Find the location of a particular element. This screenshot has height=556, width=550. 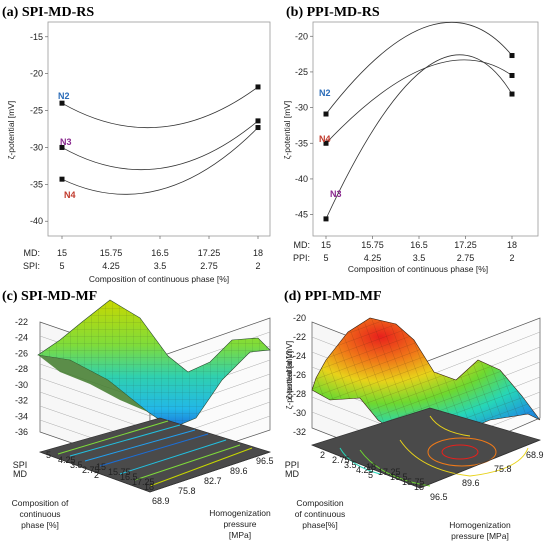

panel-d-ztick-label: -22 is located at coordinates (299, 337).